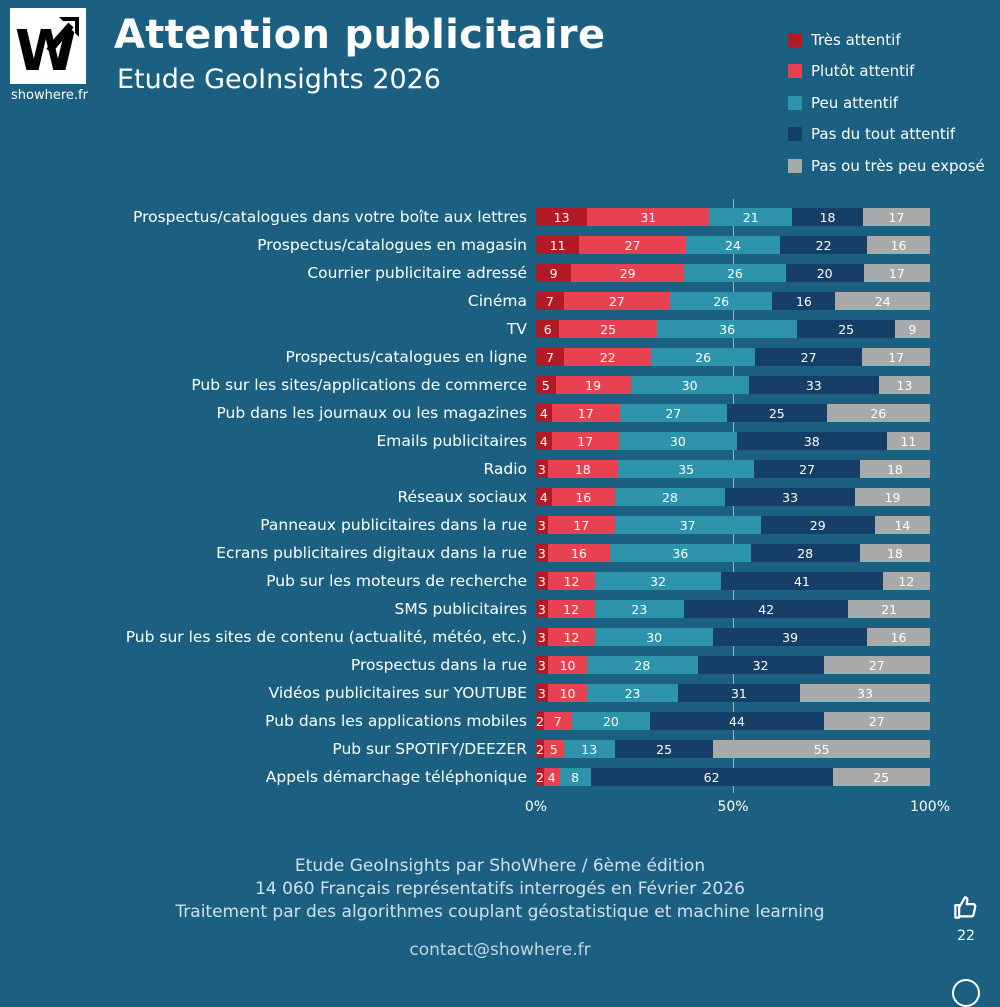 Image resolution: width=1000 pixels, height=1007 pixels. Describe the element at coordinates (628, 273) in the screenshot. I see `bar-segment: 29` at that location.